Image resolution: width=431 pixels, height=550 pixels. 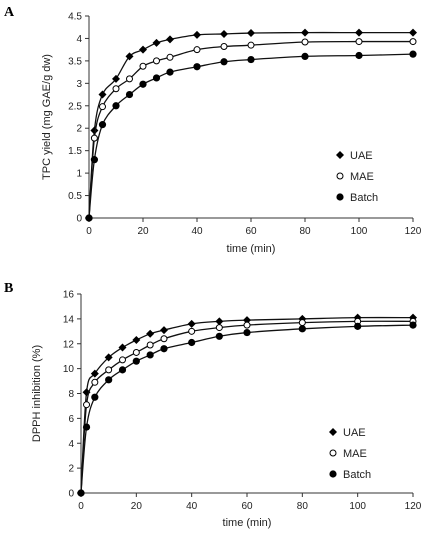 What do you see at coordinates (75, 196) in the screenshot?
I see `y-tick-label: 0.5` at bounding box center [75, 196].